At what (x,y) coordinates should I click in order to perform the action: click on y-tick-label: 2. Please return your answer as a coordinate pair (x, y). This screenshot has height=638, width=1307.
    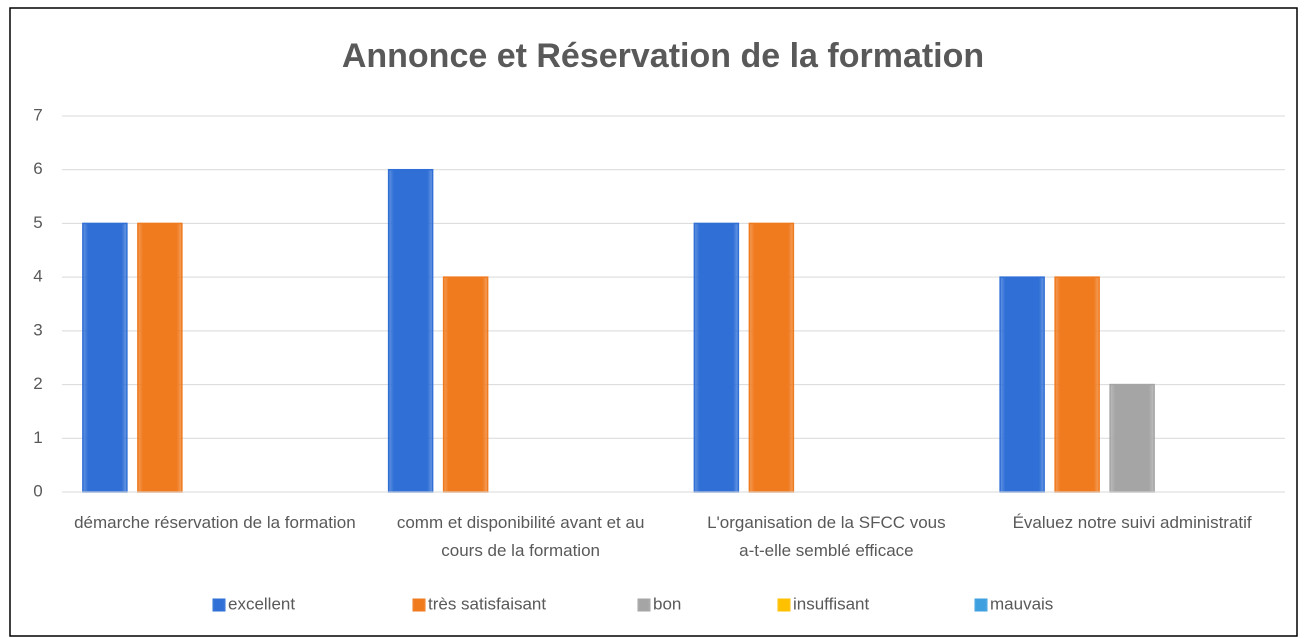
    Looking at the image, I should click on (37, 383).